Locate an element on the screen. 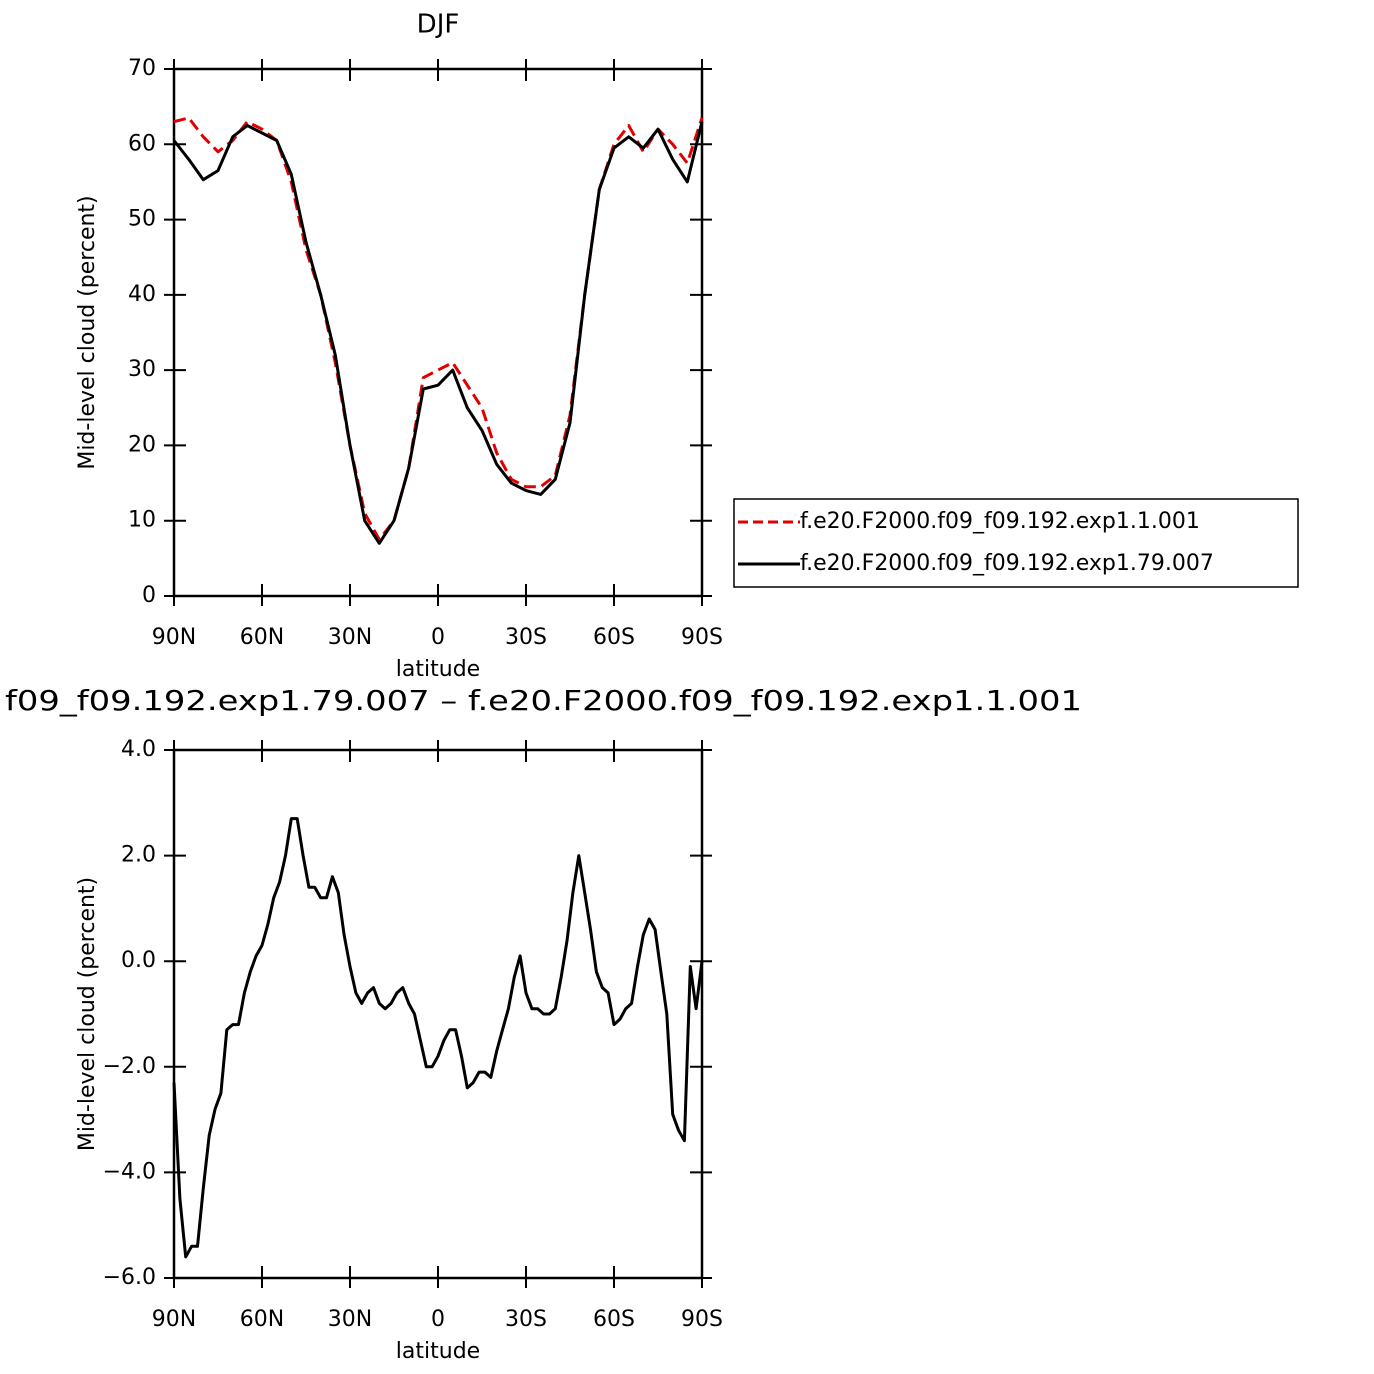 This screenshot has height=1374, width=1374. legend-box is located at coordinates (1016, 543).